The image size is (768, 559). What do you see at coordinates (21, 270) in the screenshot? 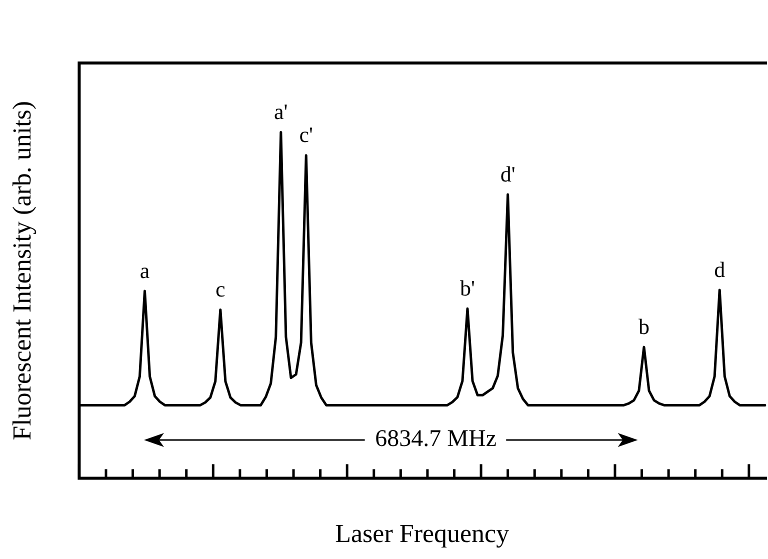
I see `y-axis-title: Fluorescent Intensity (arb. units)` at bounding box center [21, 270].